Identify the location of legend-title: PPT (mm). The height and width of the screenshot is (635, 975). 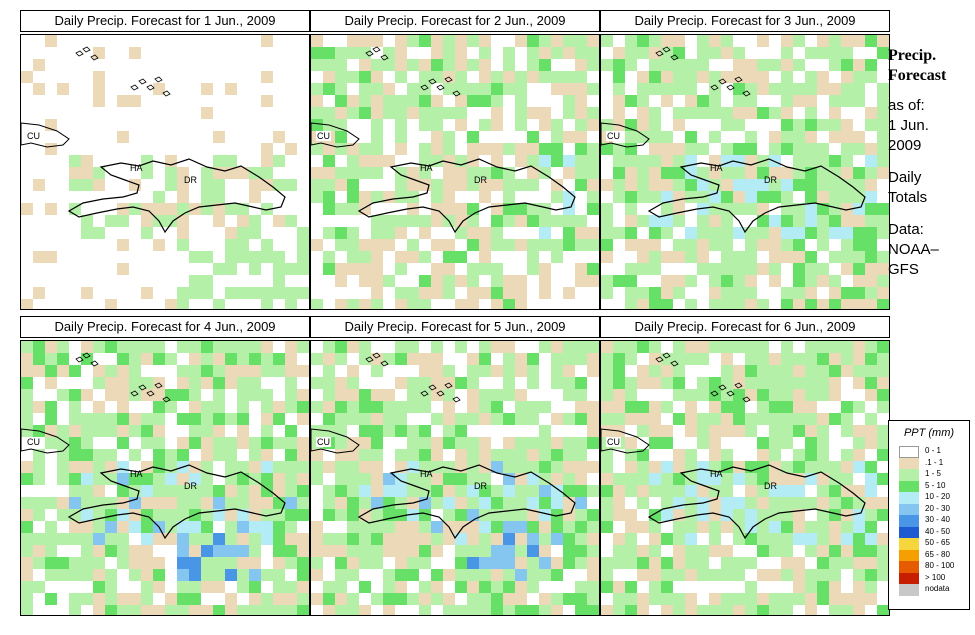
(929, 433).